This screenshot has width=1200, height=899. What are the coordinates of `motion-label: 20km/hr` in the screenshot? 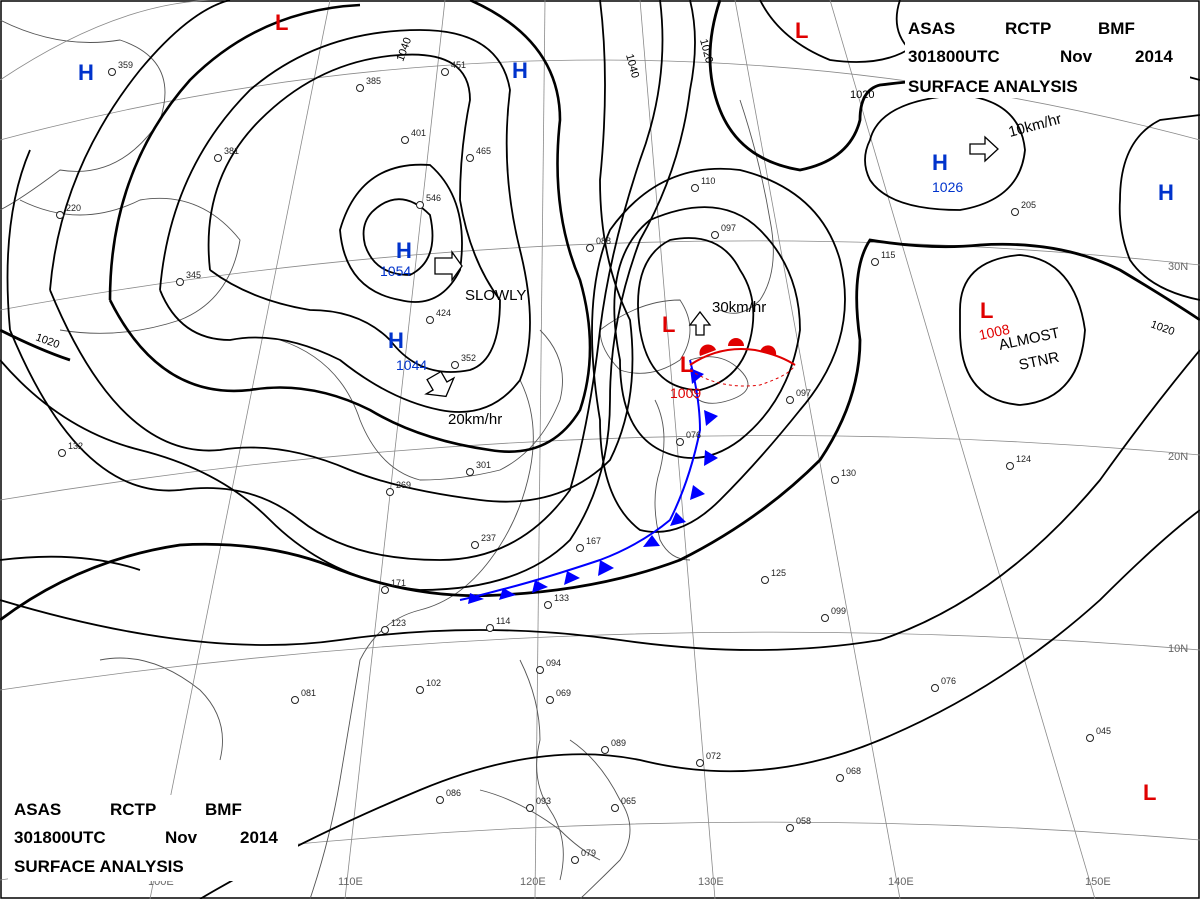 It's located at (475, 419).